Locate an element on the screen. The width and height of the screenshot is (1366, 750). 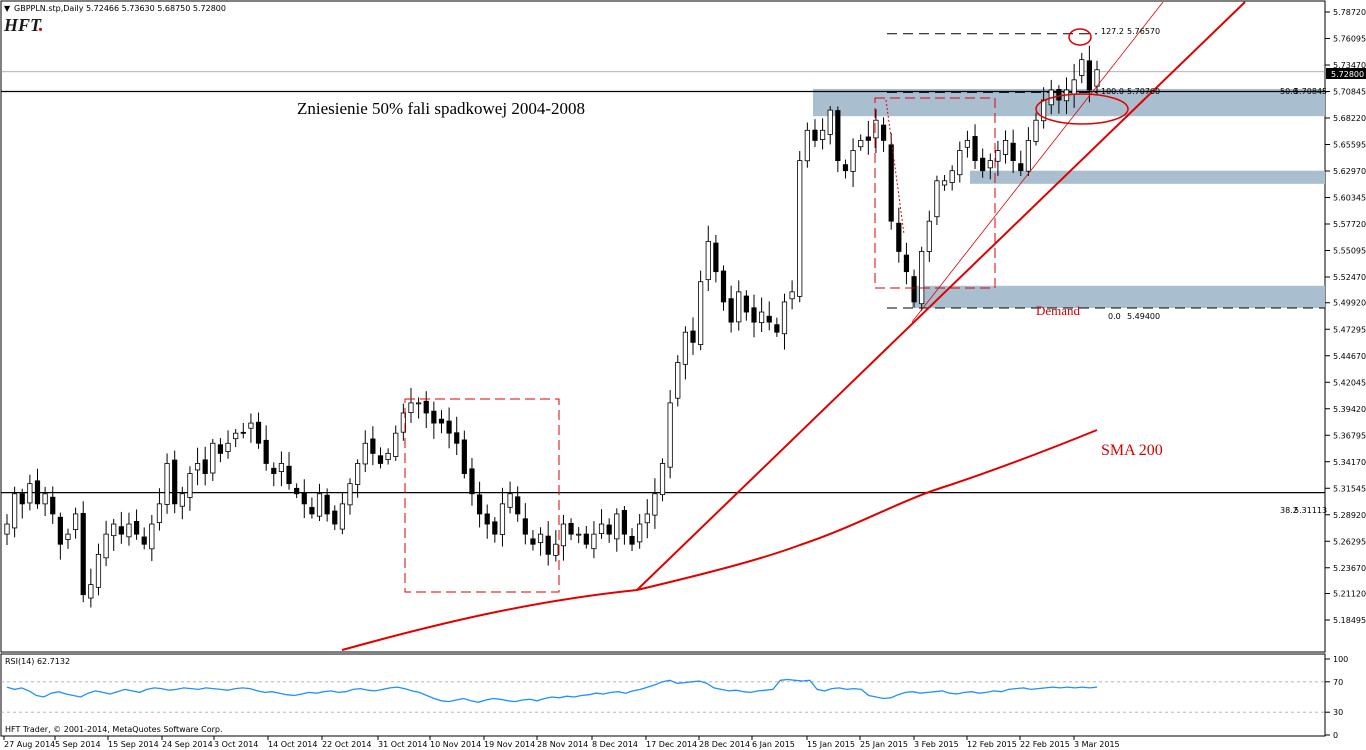
dropdown-arrow-icon: ▼ is located at coordinates (7, 8).